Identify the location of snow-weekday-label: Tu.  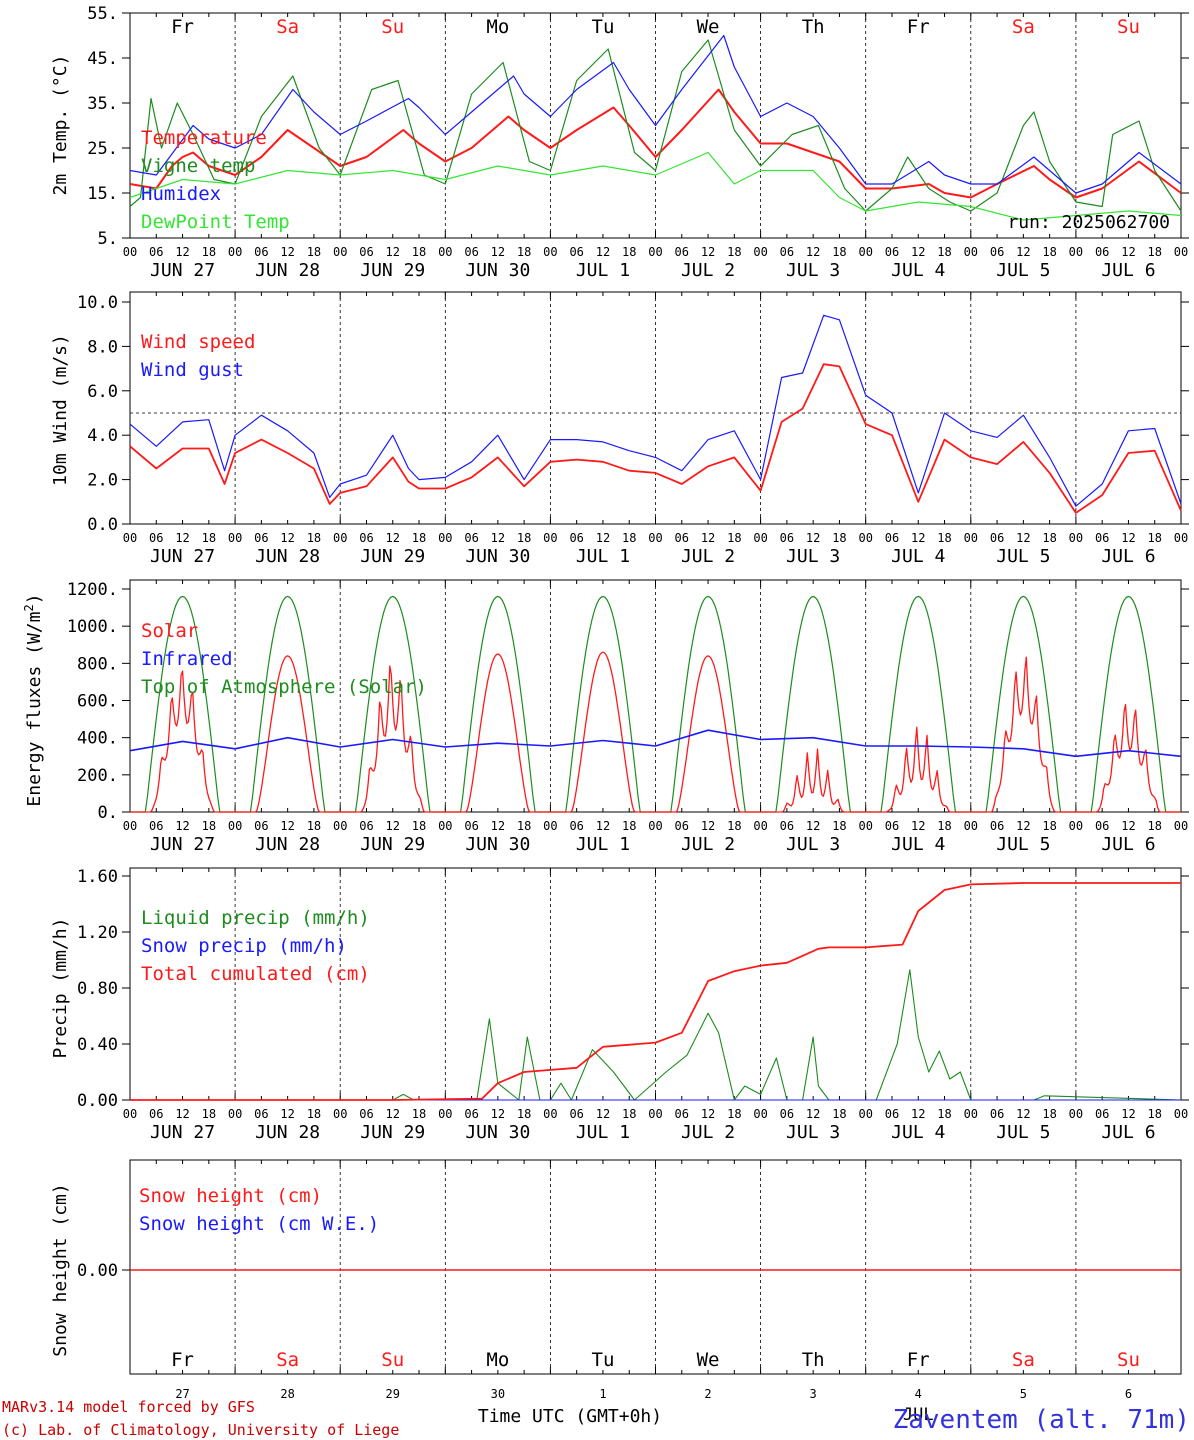
(603, 1360).